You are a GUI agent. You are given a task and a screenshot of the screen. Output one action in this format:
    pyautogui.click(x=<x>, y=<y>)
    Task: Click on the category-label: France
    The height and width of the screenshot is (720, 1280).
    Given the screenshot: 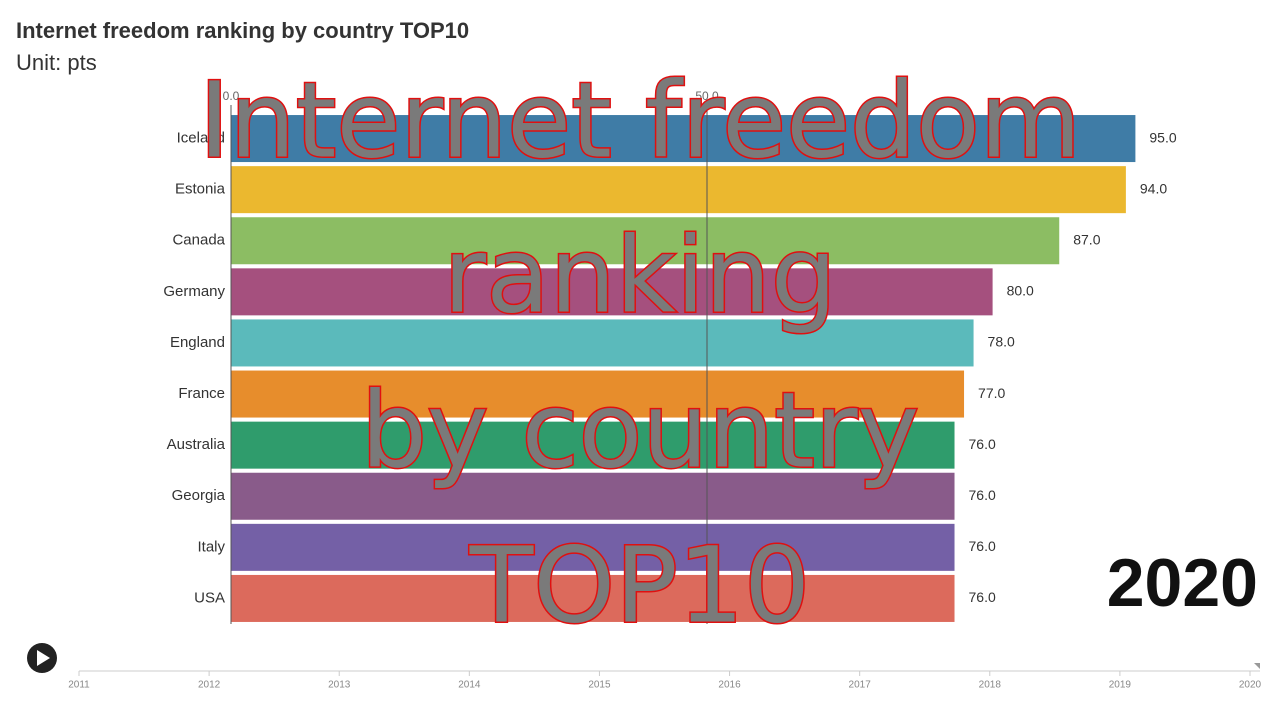 What is the action you would take?
    pyautogui.click(x=201, y=393)
    